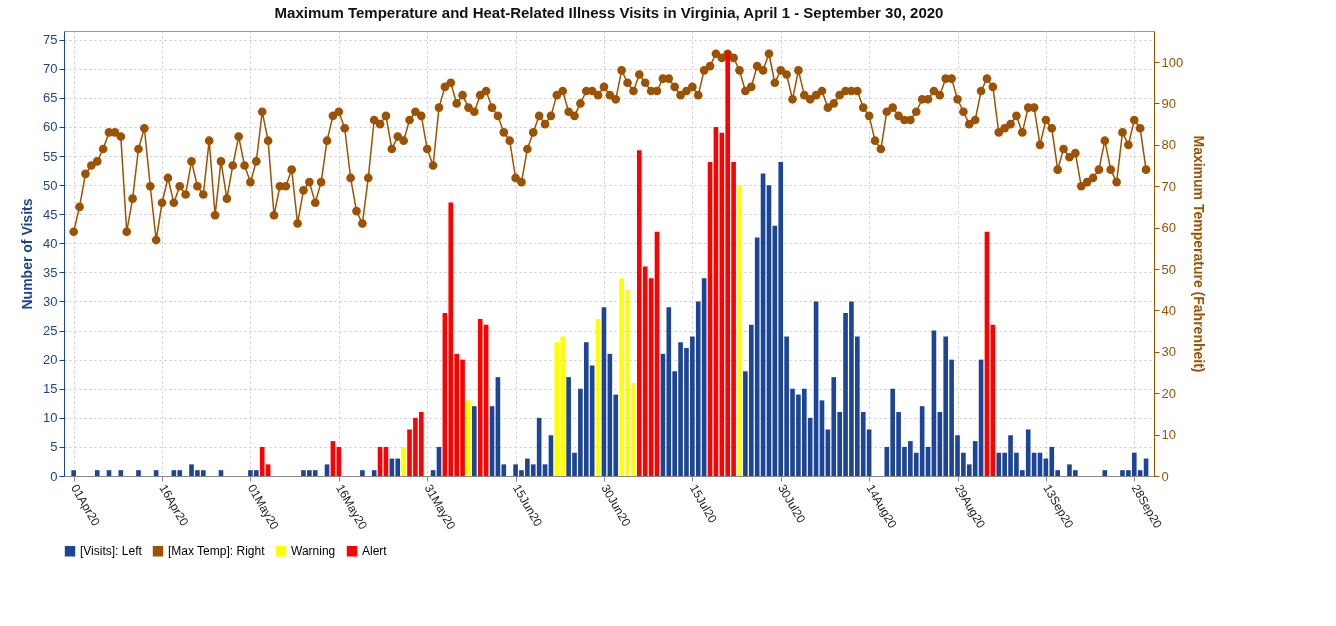 Image resolution: width=1336 pixels, height=626 pixels. What do you see at coordinates (50, 127) in the screenshot?
I see `y-tick-label: 60` at bounding box center [50, 127].